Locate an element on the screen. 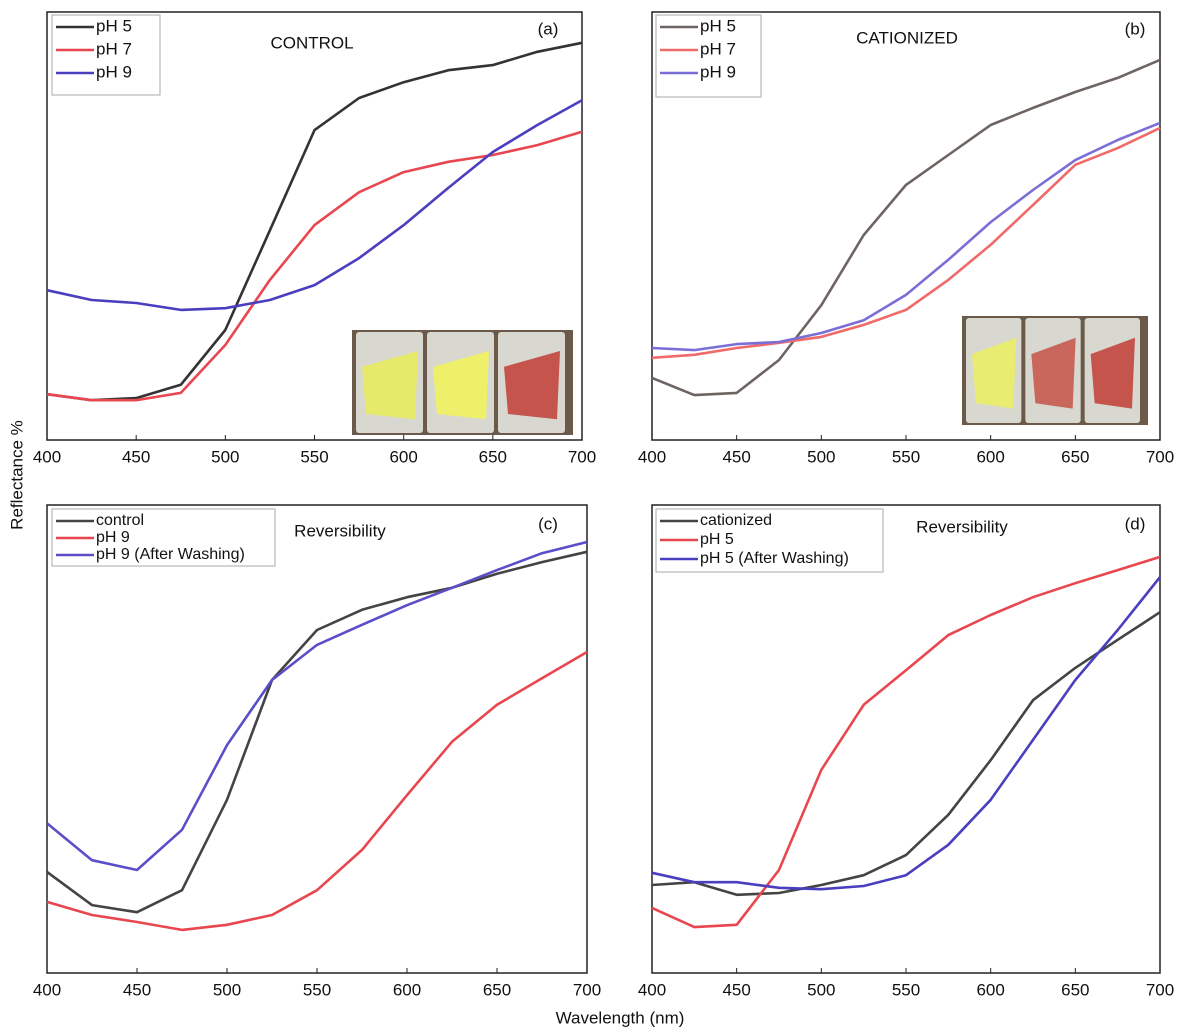 This screenshot has height=1034, width=1182. panel-tag: (d) is located at coordinates (1135, 523).